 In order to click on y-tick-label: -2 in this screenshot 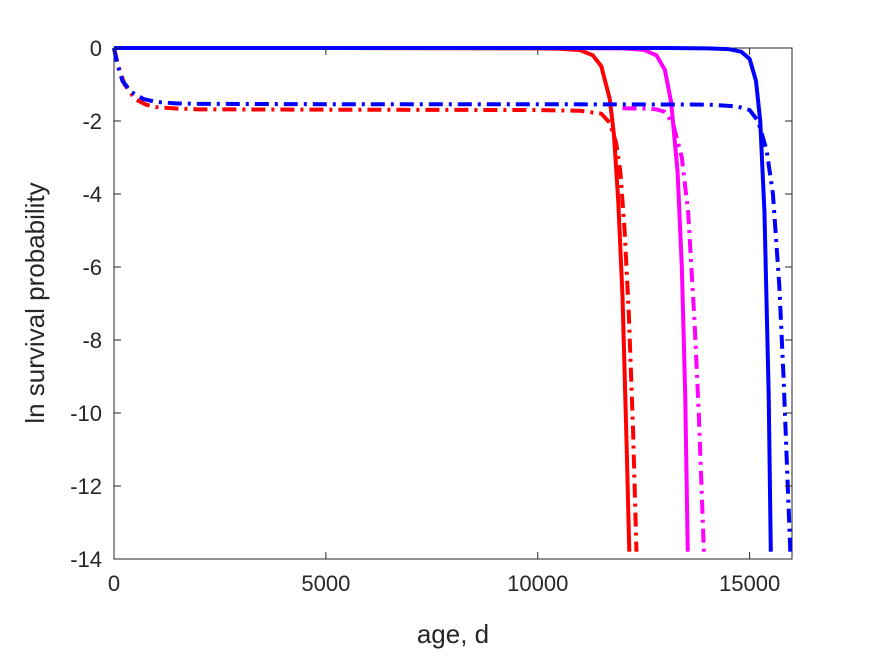, I will do `click(92, 121)`.